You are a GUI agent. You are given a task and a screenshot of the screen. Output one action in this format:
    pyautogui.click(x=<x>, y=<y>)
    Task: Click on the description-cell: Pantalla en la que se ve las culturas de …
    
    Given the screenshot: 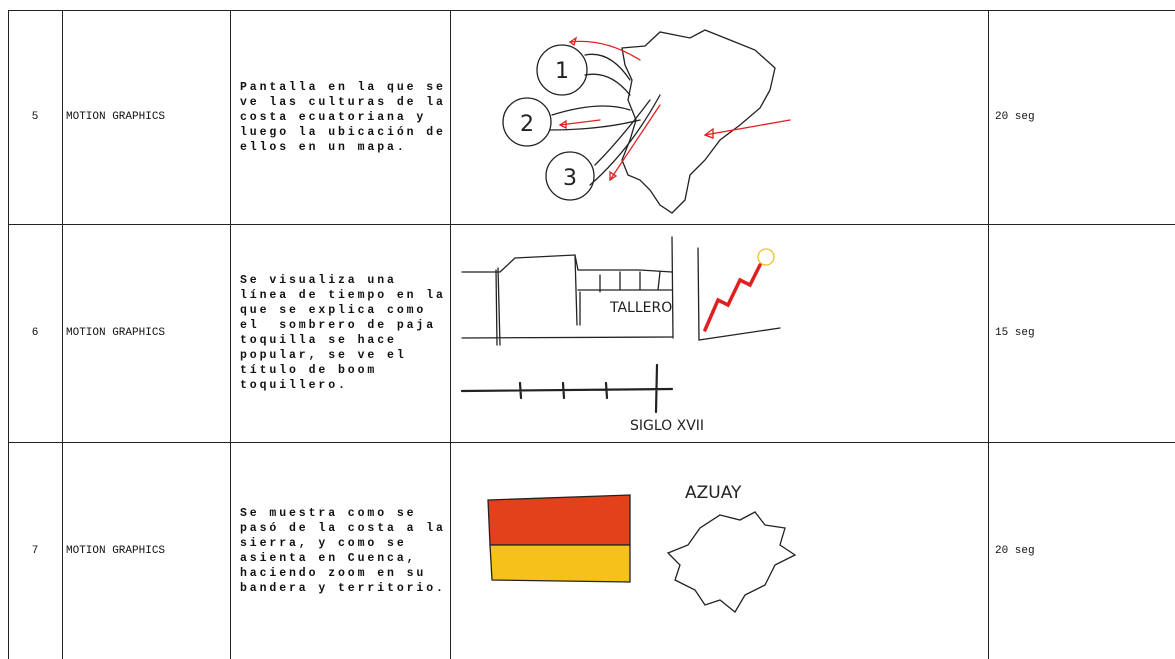 What is the action you would take?
    pyautogui.click(x=345, y=117)
    